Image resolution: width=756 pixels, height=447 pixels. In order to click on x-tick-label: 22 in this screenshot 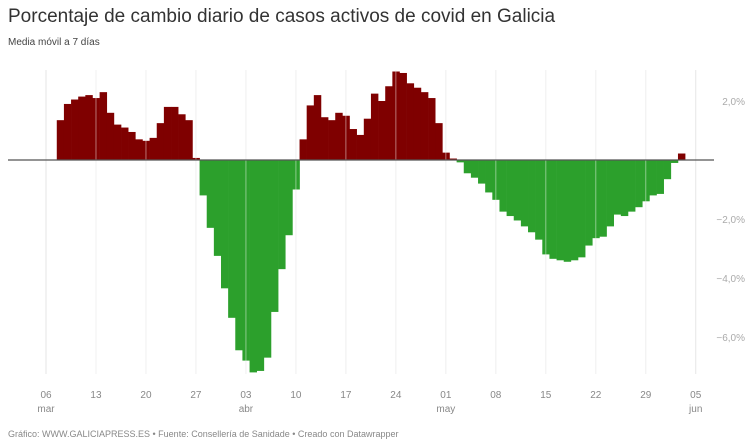, I will do `click(596, 395)`.